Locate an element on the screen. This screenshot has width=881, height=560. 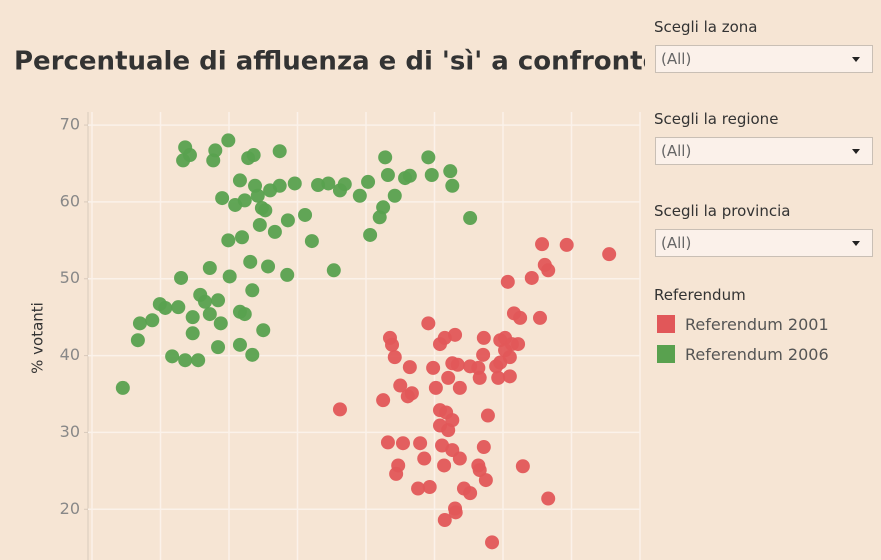
filter-label: Scegli la zona is located at coordinates (706, 27).